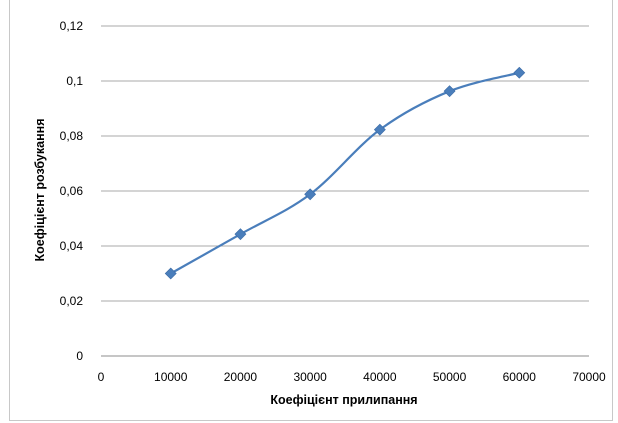  Describe the element at coordinates (72, 136) in the screenshot. I see `y-tick-label: 0,08` at that location.